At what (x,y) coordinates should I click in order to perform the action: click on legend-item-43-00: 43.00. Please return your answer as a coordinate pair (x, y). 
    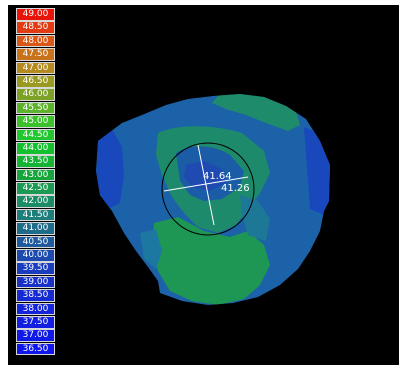
    Looking at the image, I should click on (35, 175).